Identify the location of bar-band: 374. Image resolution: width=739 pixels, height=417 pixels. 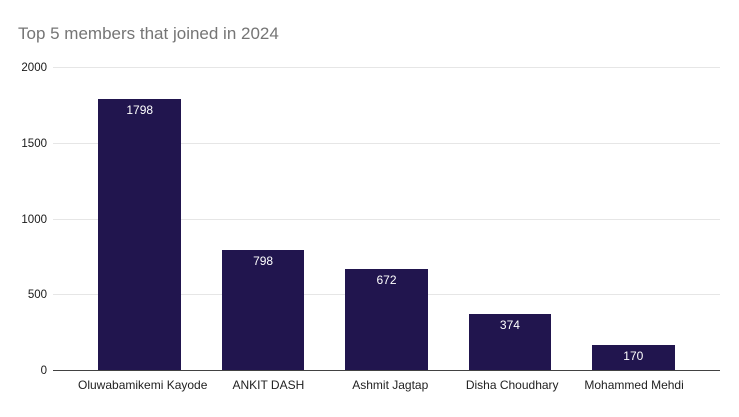
(509, 219).